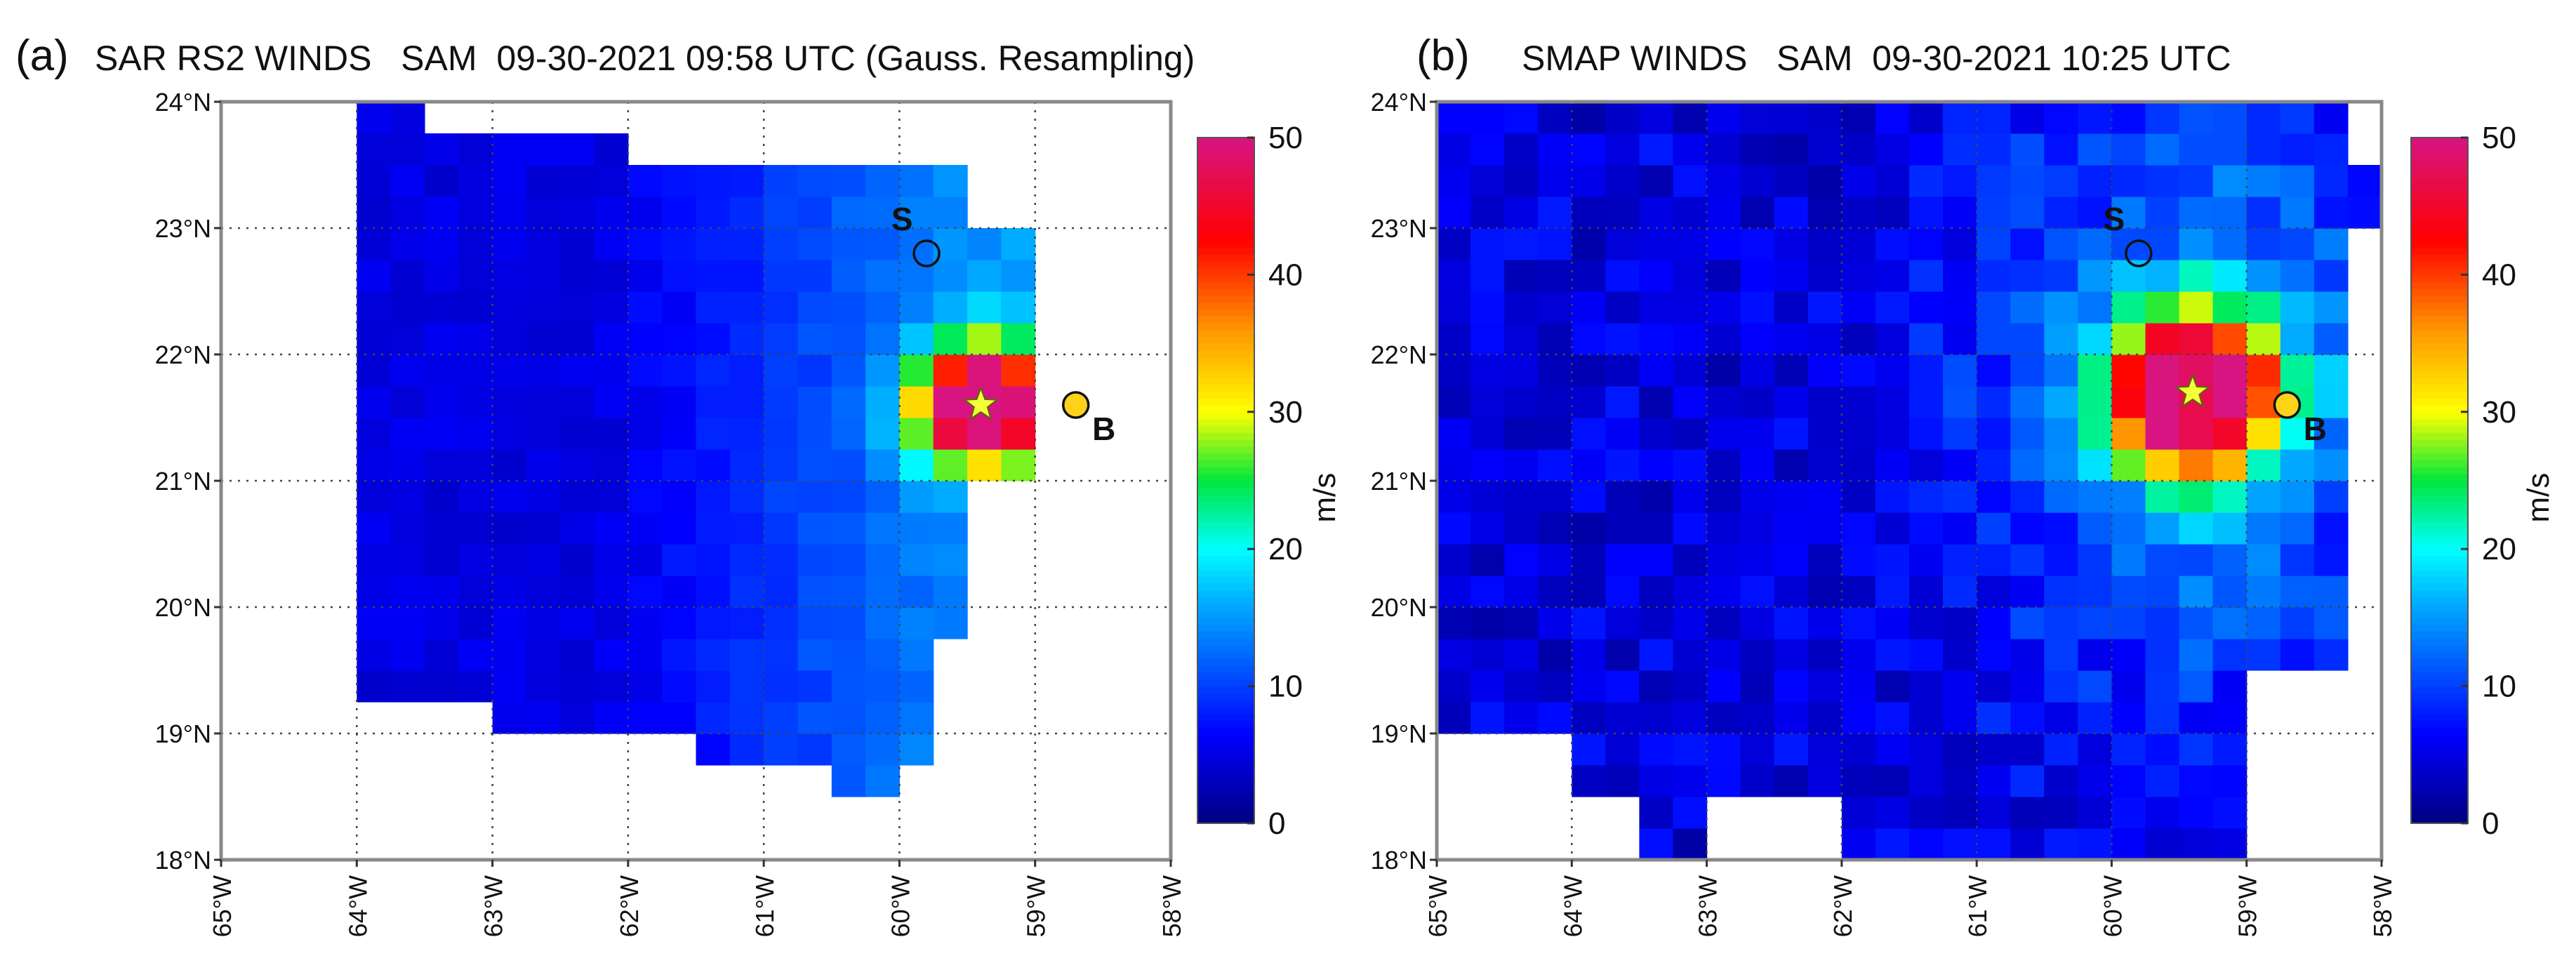 The width and height of the screenshot is (2576, 977). Describe the element at coordinates (2112, 906) in the screenshot. I see `x-tick-label: 60°W` at that location.